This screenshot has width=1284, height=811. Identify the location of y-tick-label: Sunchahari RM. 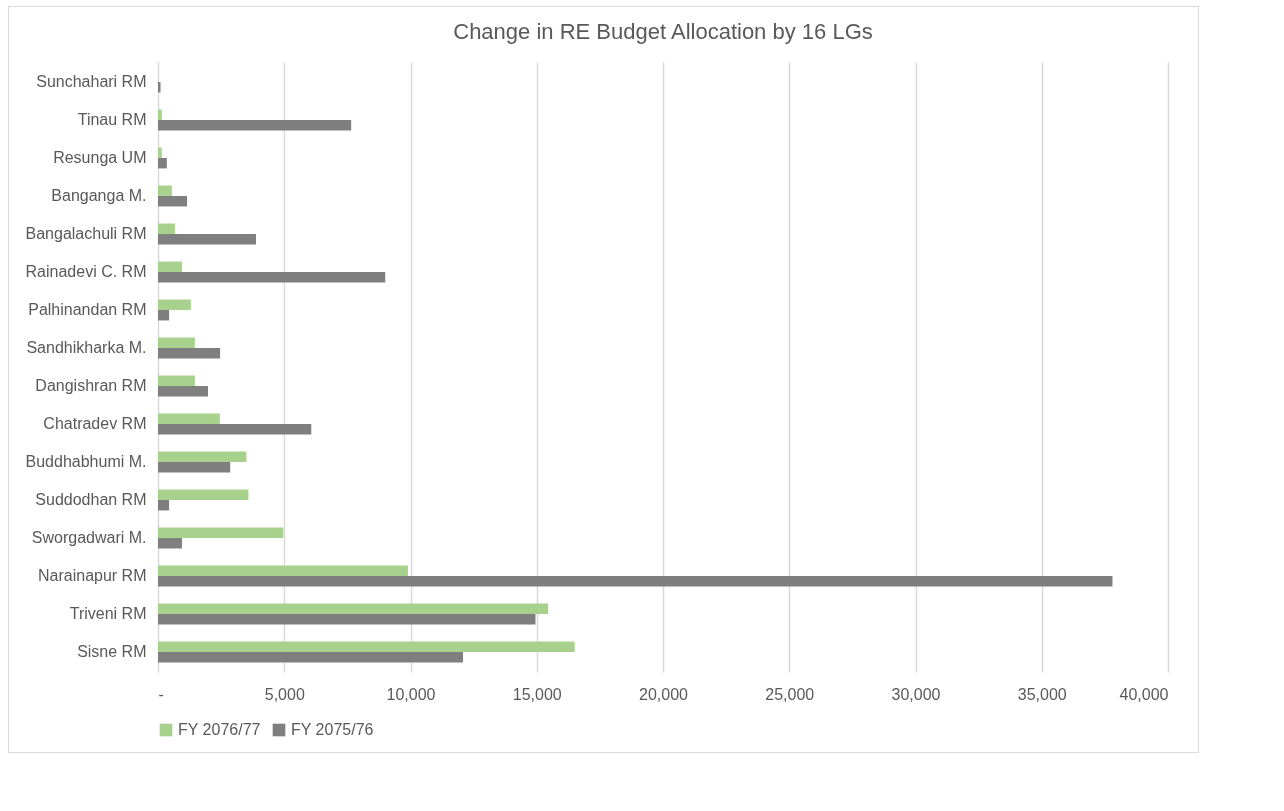
(91, 81).